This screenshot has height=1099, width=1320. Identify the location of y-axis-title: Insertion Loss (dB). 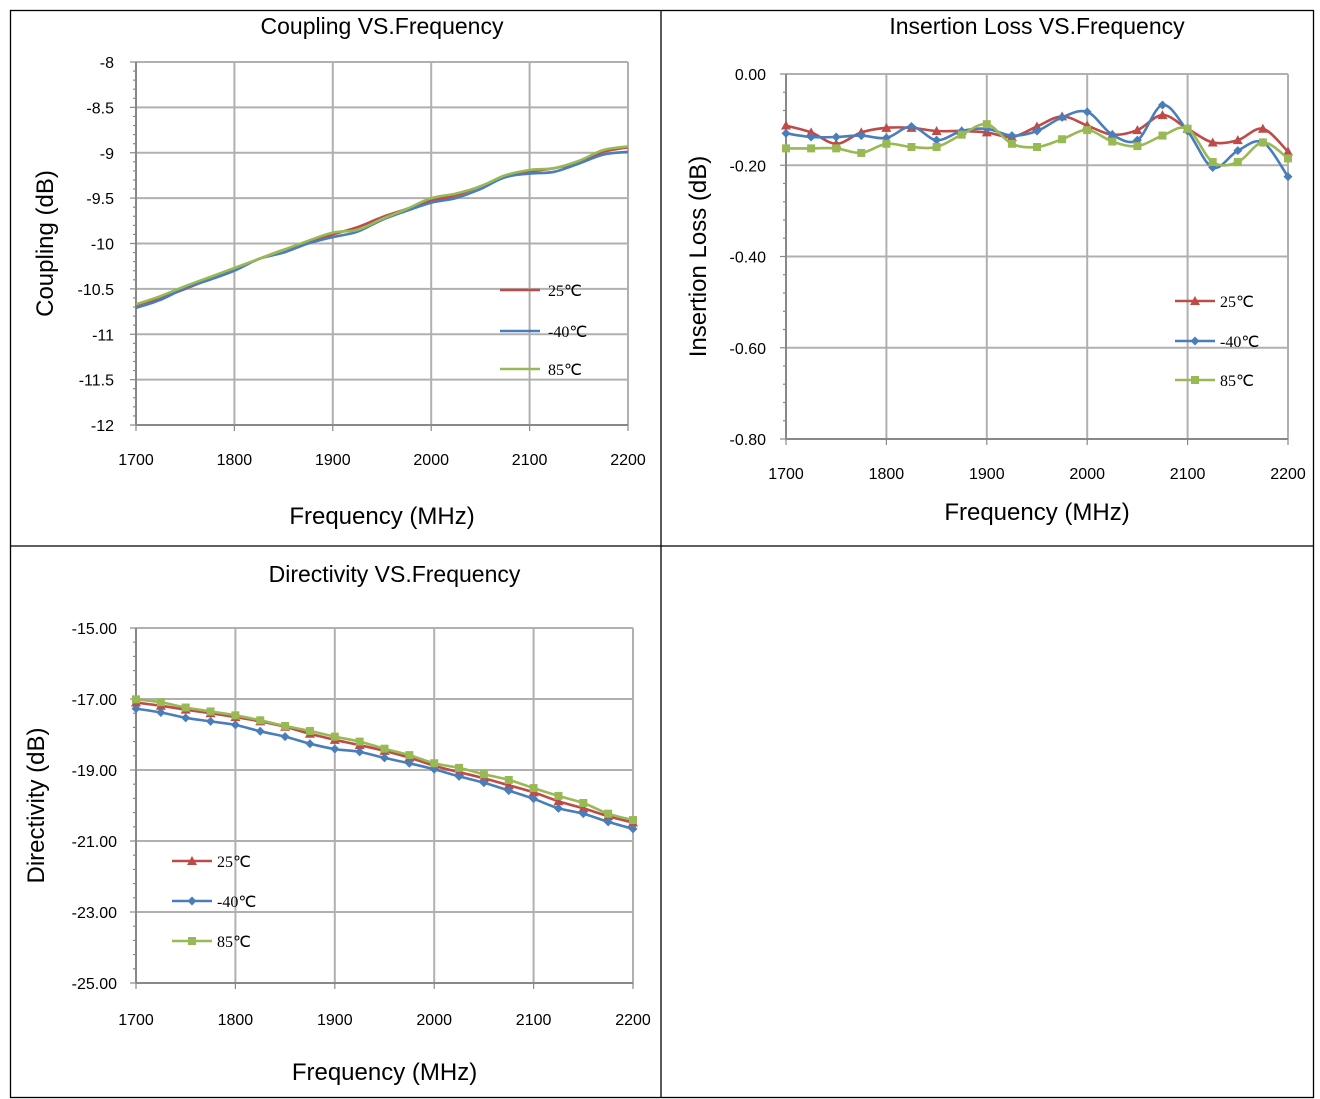
(698, 256).